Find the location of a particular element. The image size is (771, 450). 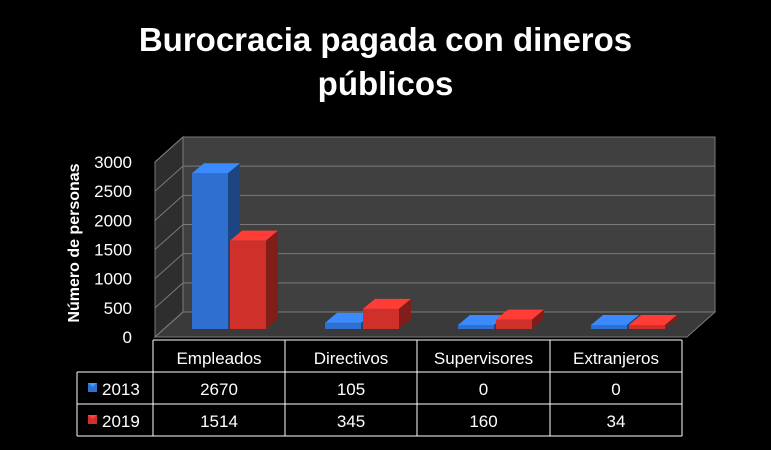

y-tick-label: 1500 is located at coordinates (113, 250).